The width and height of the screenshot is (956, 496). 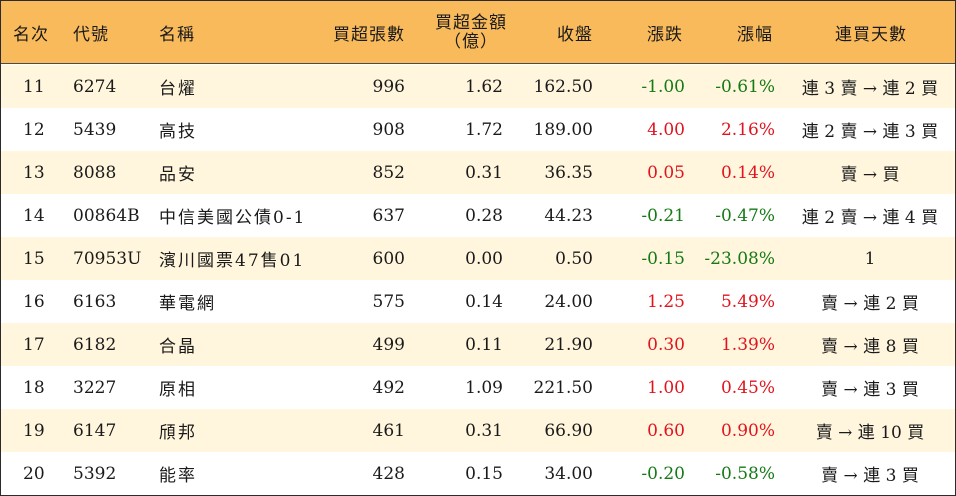 What do you see at coordinates (388, 258) in the screenshot?
I see `cell-net-buy-lots: 600` at bounding box center [388, 258].